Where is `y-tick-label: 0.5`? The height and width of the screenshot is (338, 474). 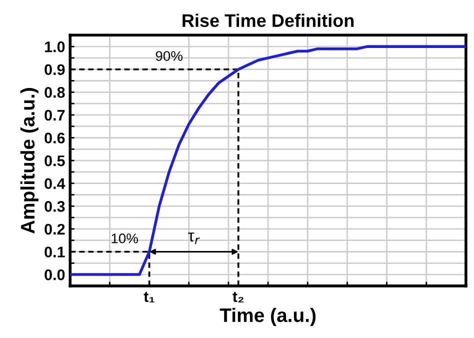 y-tick-label: 0.5 is located at coordinates (54, 160).